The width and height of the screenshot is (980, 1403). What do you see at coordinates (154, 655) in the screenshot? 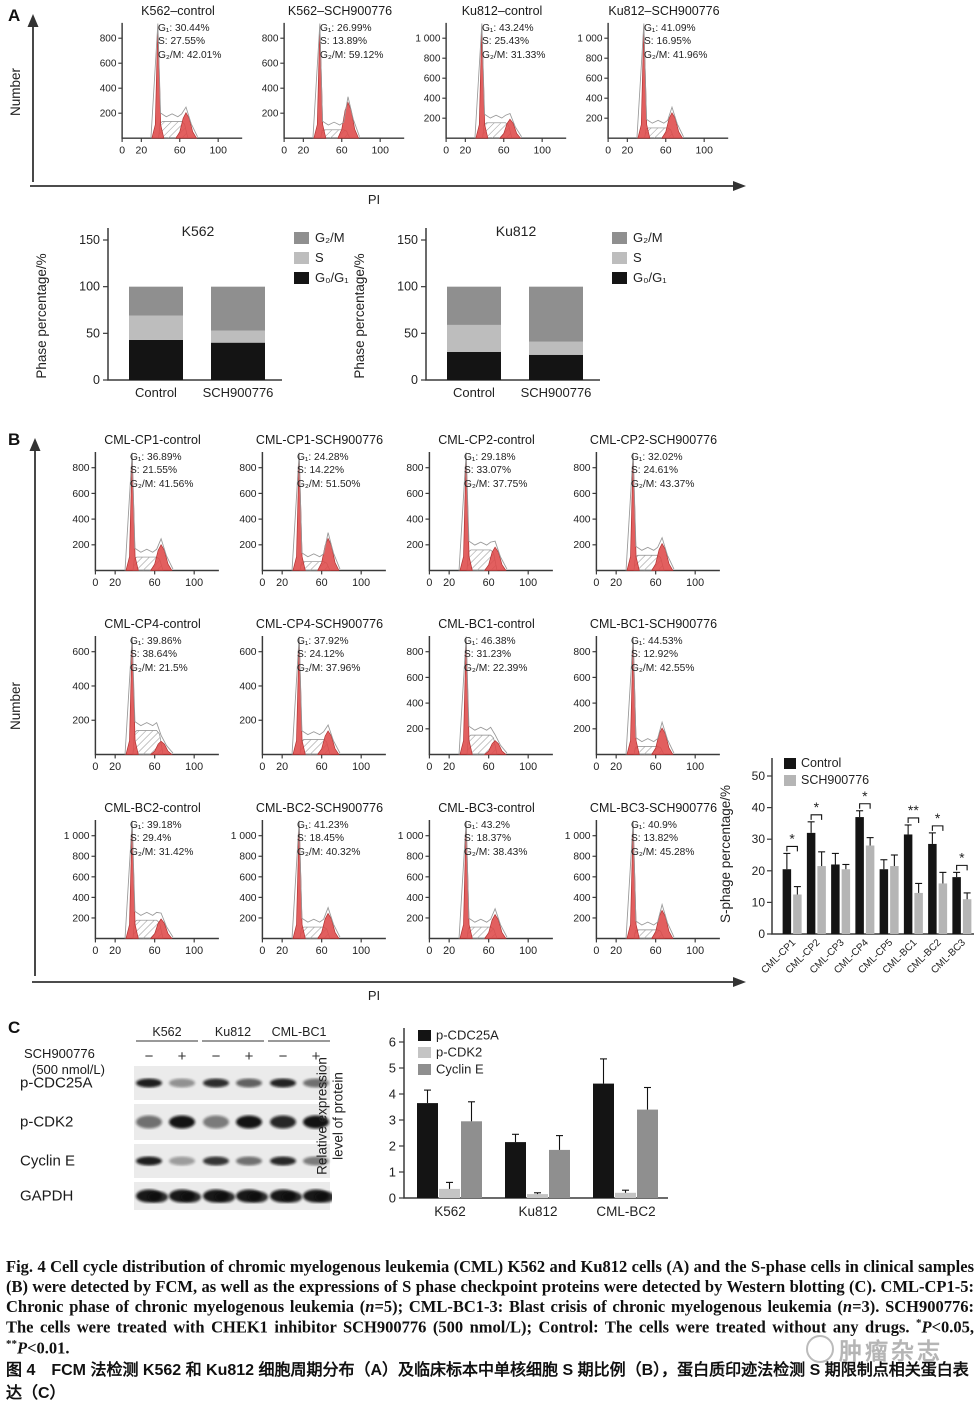
I see `stat-line: S: 38.64%` at bounding box center [154, 655].